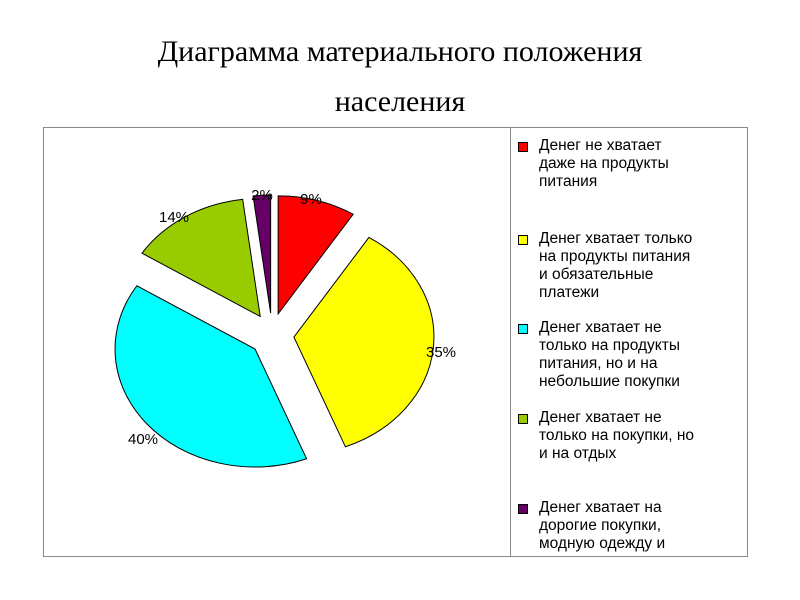 Image resolution: width=800 pixels, height=600 pixels. What do you see at coordinates (311, 199) in the screenshot?
I see `slice-label-1: 9%` at bounding box center [311, 199].